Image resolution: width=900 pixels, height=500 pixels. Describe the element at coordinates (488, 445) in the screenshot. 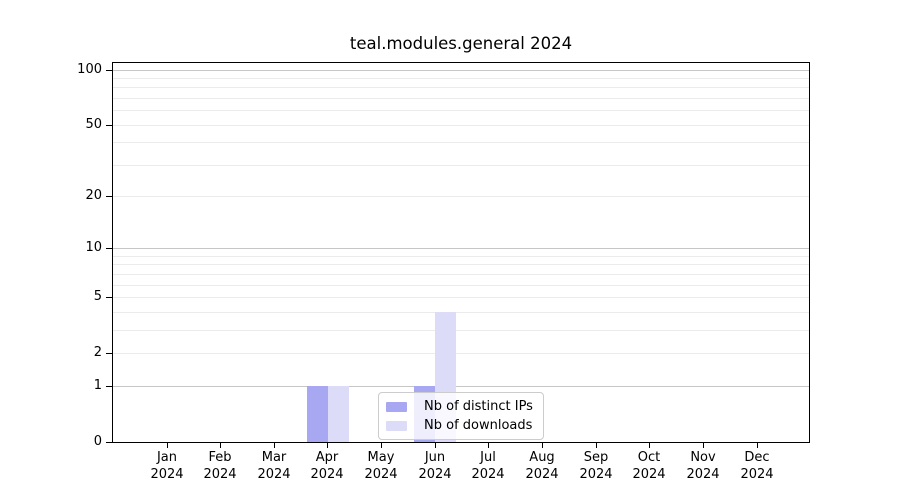

I see `x-tick-mark-jul` at that location.